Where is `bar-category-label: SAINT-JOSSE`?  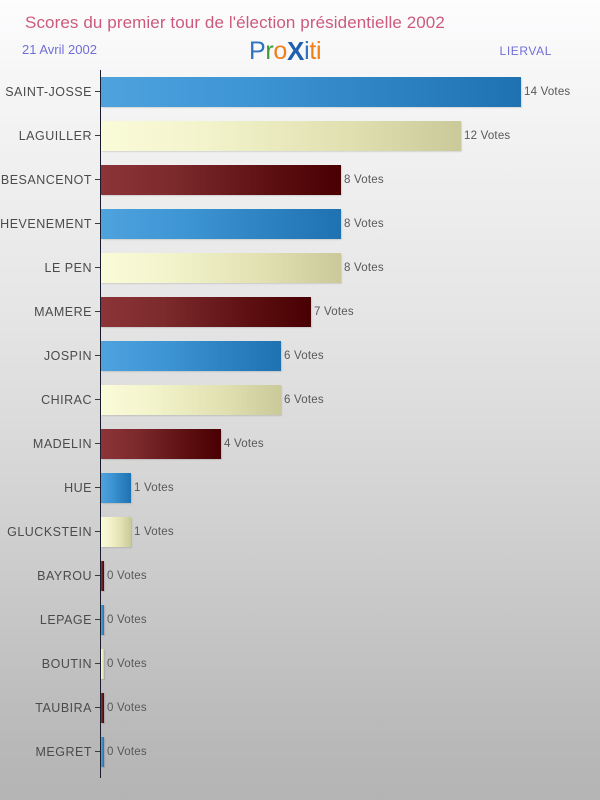
bar-category-label: SAINT-JOSSE is located at coordinates (48, 92).